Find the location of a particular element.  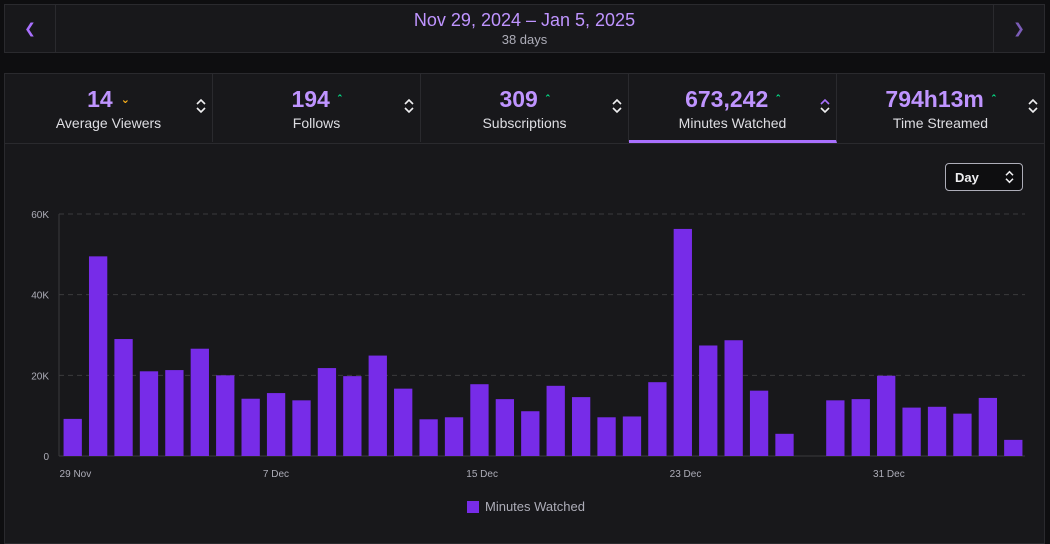

stat-value: 794h13m is located at coordinates (934, 99).